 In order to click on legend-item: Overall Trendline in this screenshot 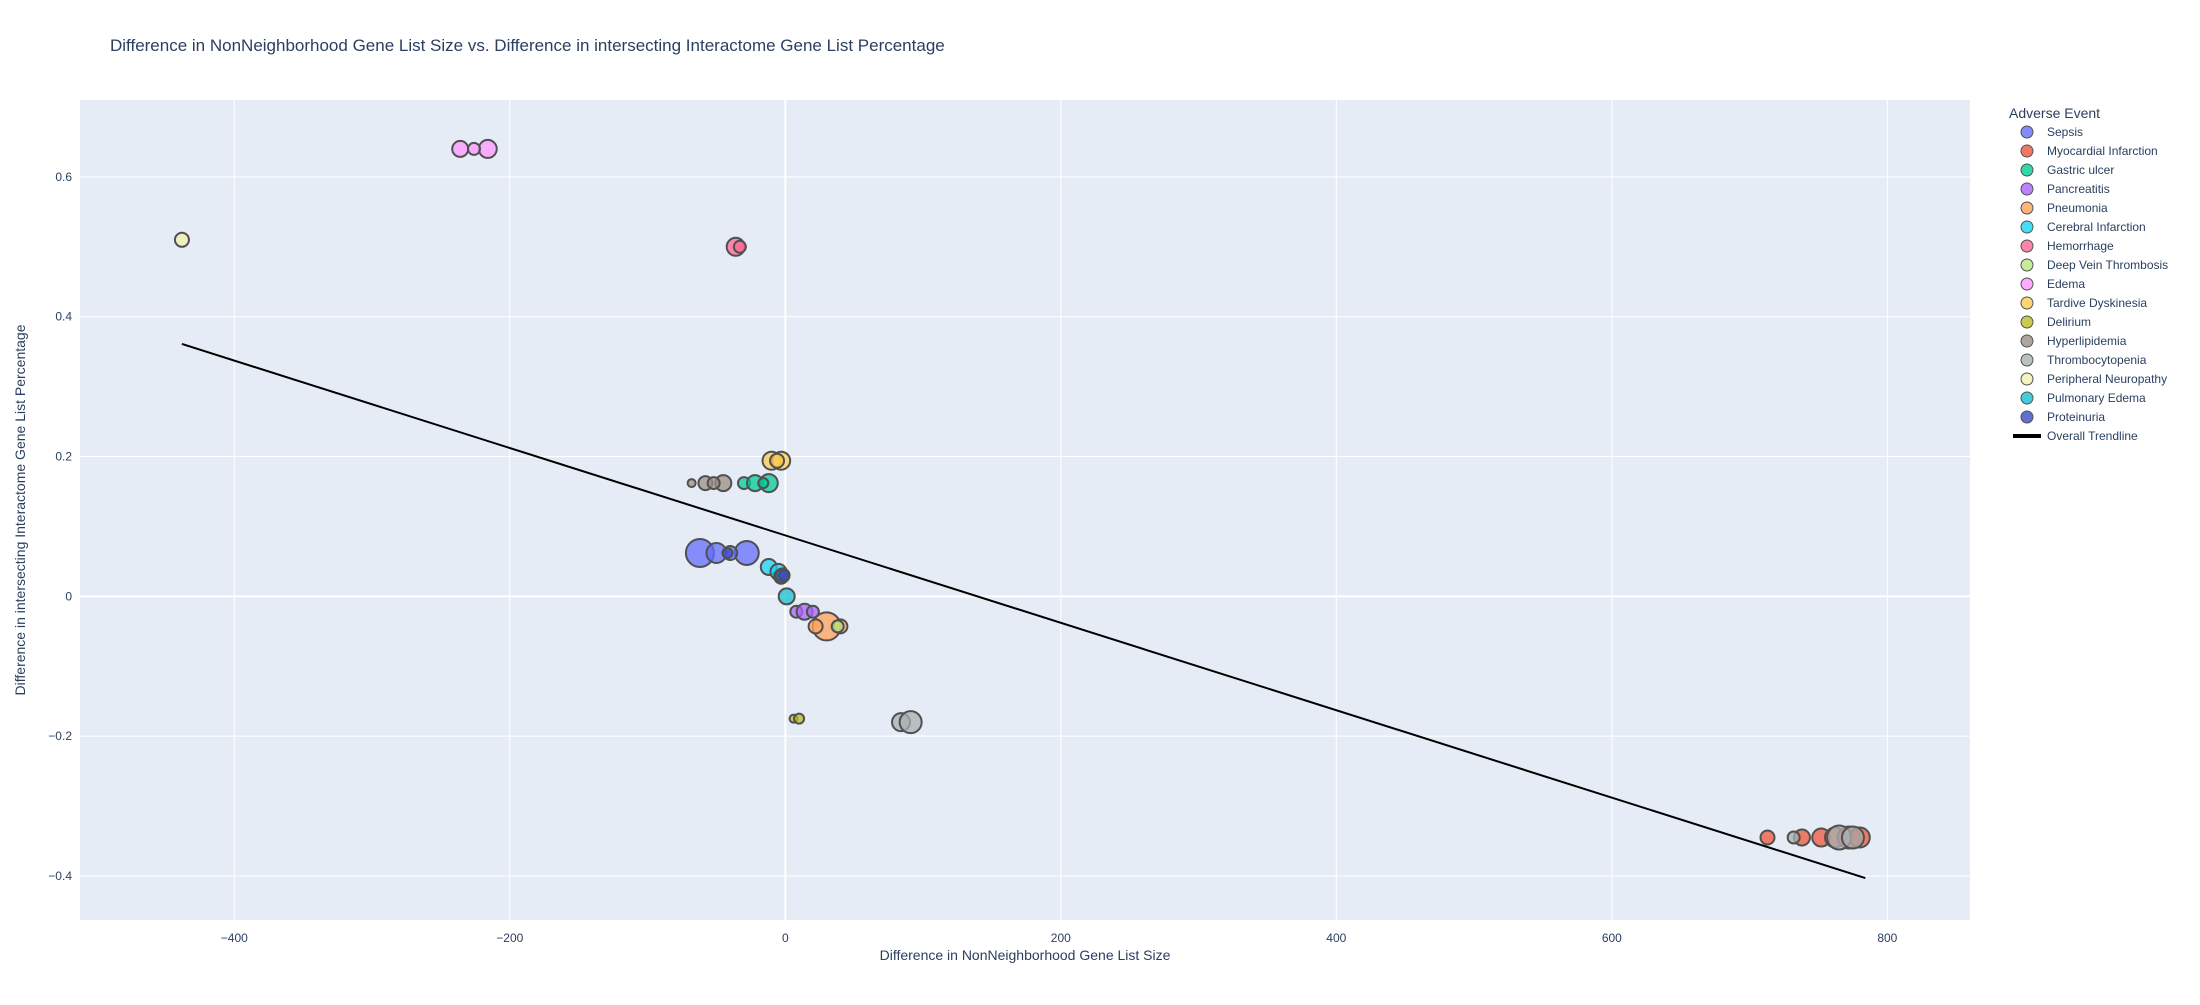, I will do `click(2075, 436)`.